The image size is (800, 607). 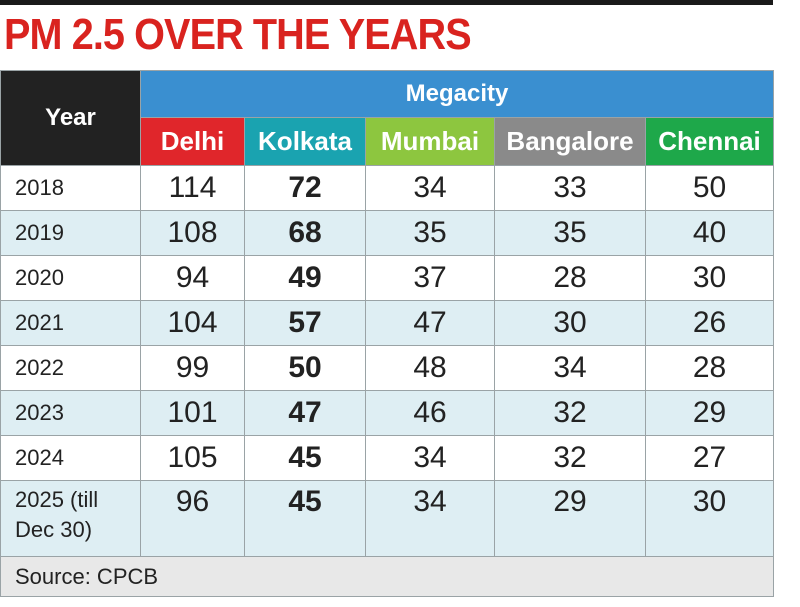 I want to click on table-row: 2021 104 57 47 30 26, so click(x=387, y=323).